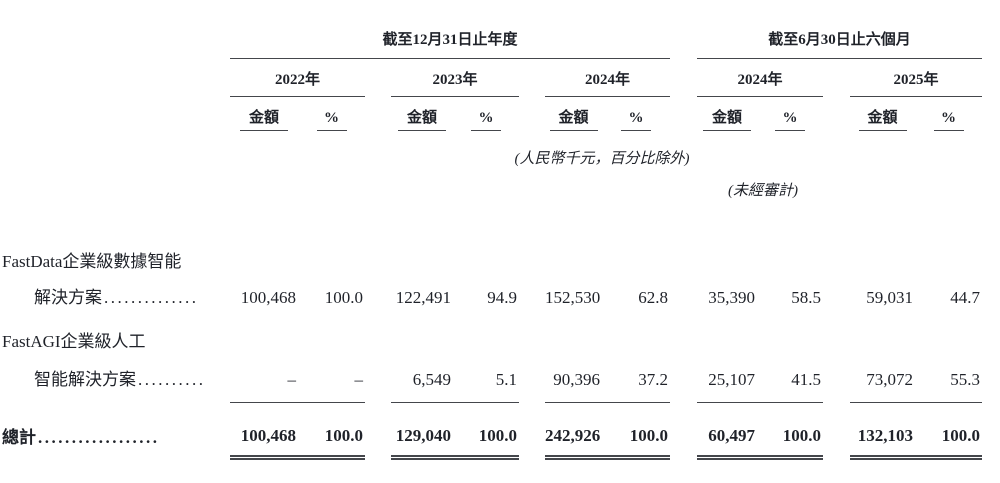 The image size is (1000, 483). What do you see at coordinates (455, 77) in the screenshot?
I see `year-header-2023: 2023年` at bounding box center [455, 77].